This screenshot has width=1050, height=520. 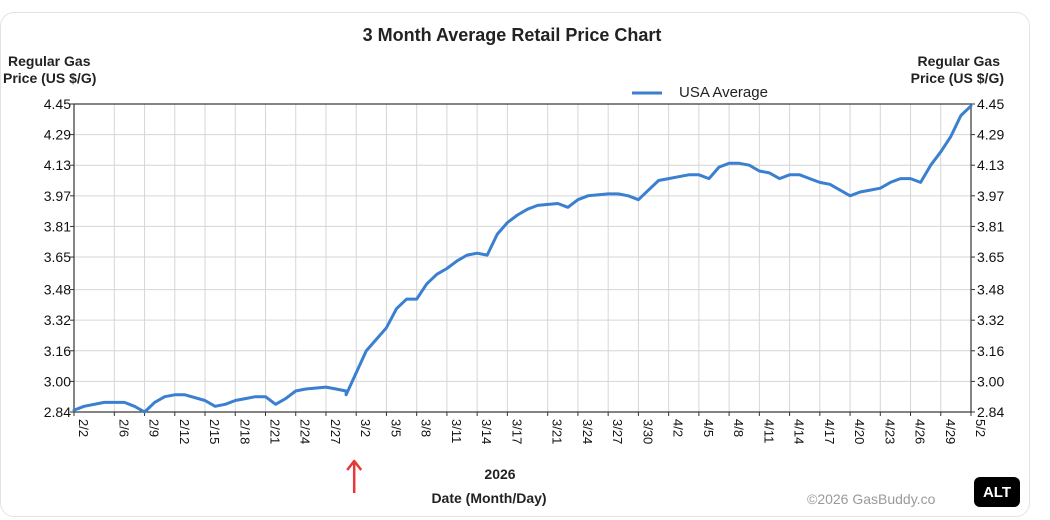 What do you see at coordinates (587, 431) in the screenshot?
I see `x-tick-label: 3/24` at bounding box center [587, 431].